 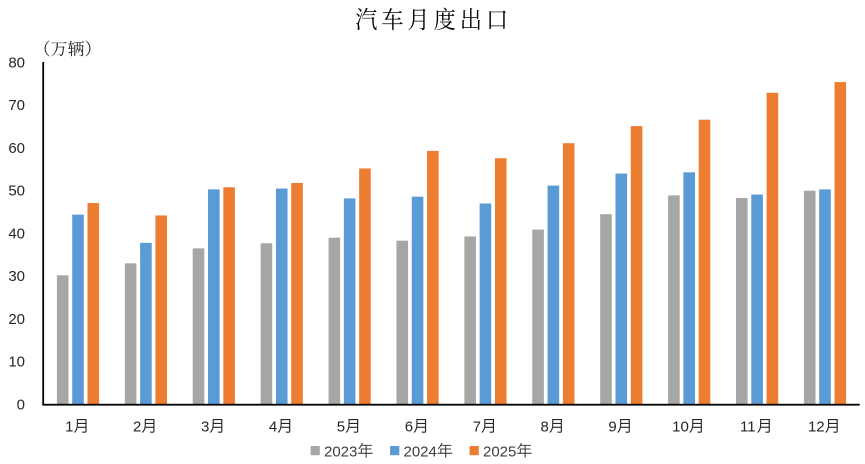 I want to click on svg-text: 2024, so click(x=420, y=451).